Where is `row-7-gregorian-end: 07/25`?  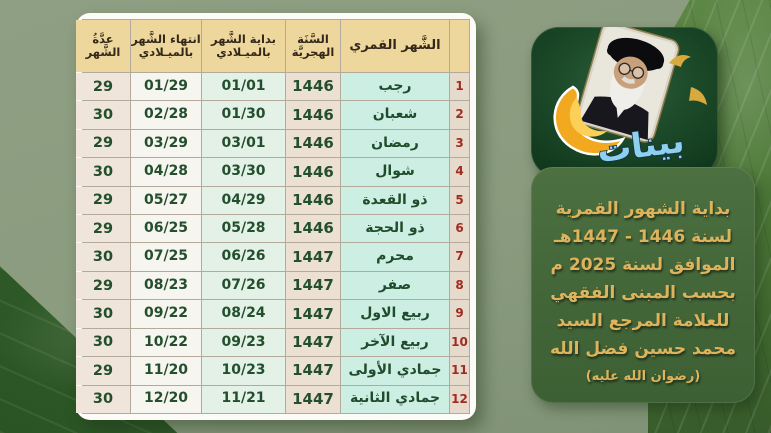
row-7-gregorian-end: 07/25 is located at coordinates (166, 257).